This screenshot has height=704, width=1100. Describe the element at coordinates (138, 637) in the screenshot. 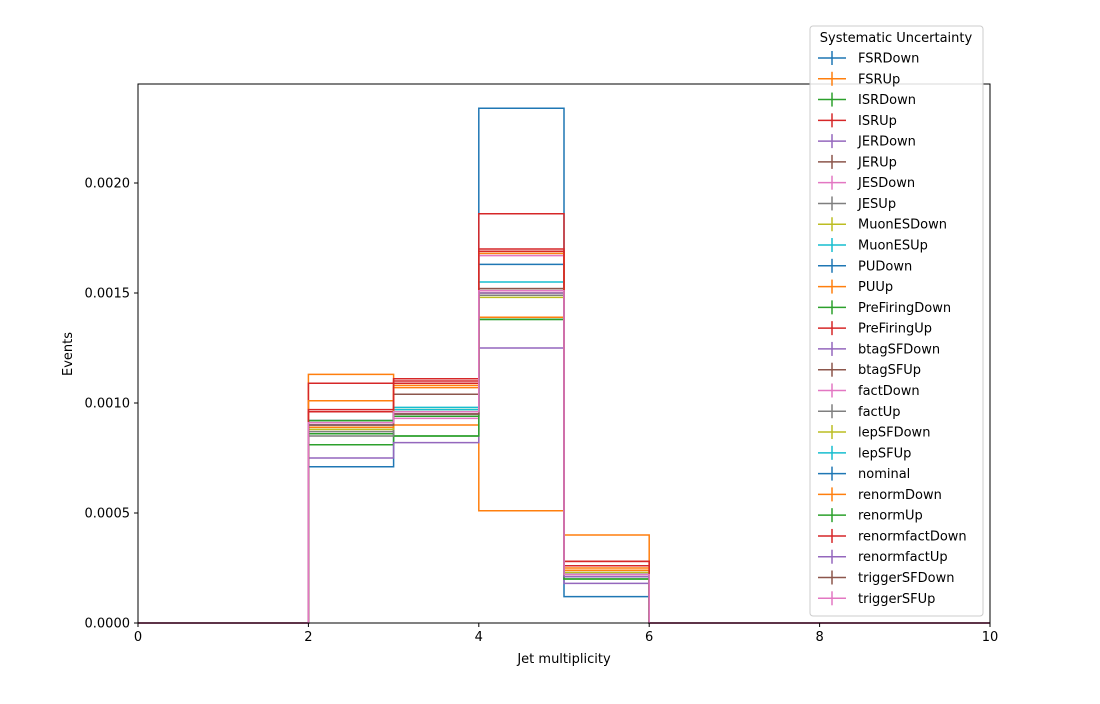

I see `x-tick-label: 0` at that location.